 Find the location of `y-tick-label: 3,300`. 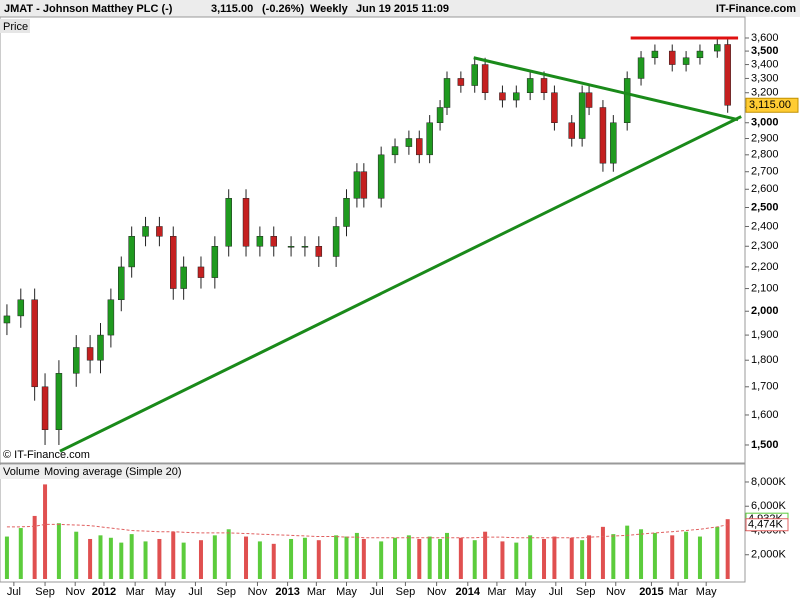

y-tick-label: 3,300 is located at coordinates (765, 78).